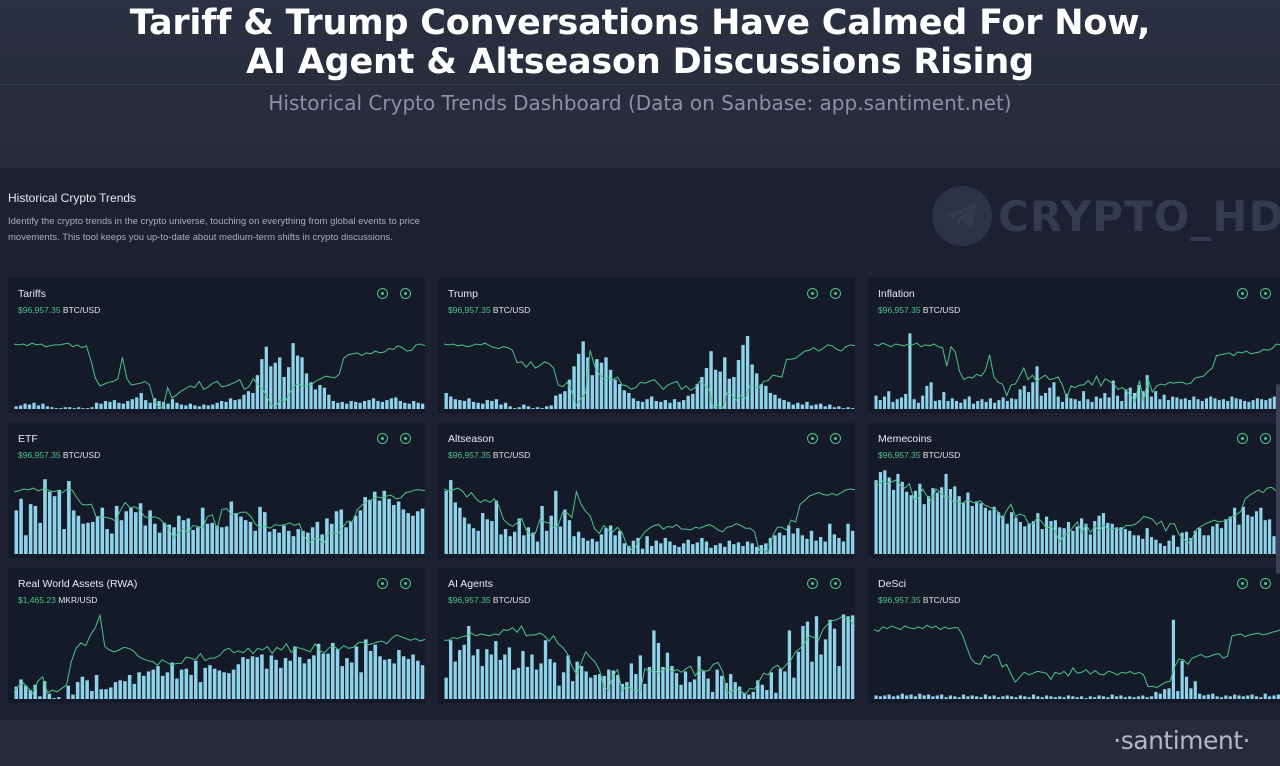  I want to click on trend-card: Real World Assets (RWA) $1,465.23 MKR/USD, so click(216, 635).